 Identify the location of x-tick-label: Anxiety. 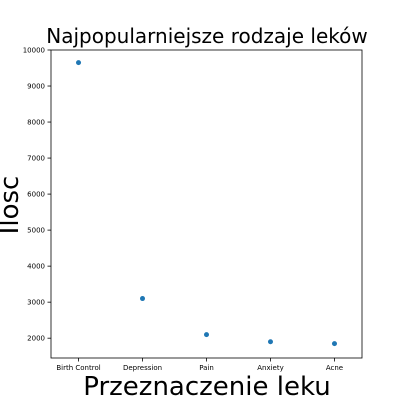
(270, 368).